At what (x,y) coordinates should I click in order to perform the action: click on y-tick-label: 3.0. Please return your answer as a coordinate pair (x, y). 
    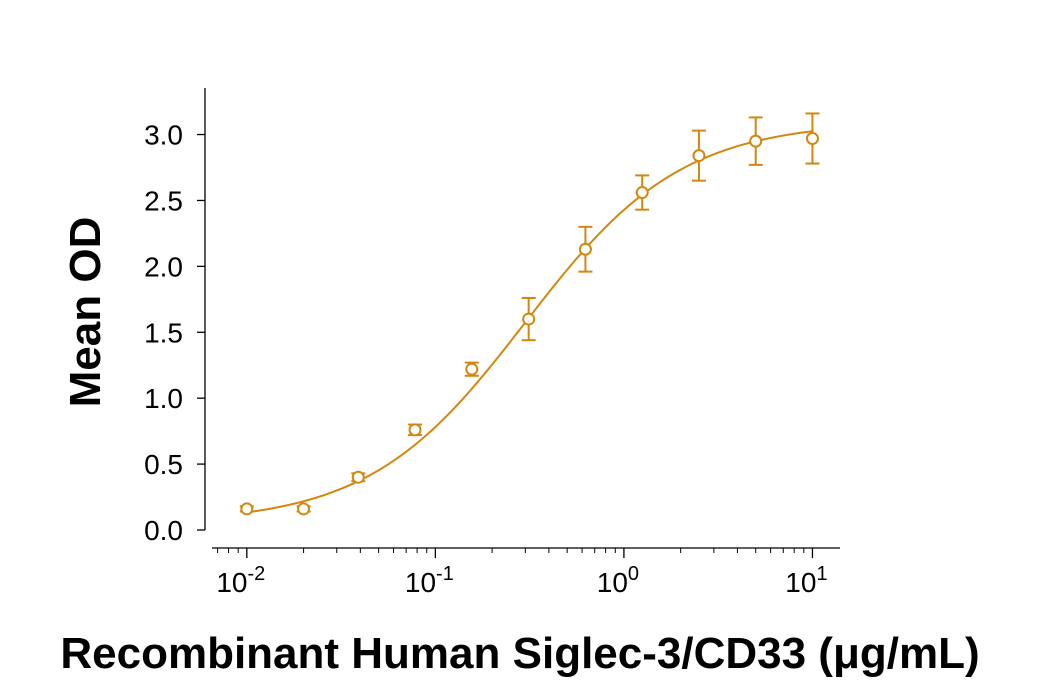
    Looking at the image, I should click on (163, 135).